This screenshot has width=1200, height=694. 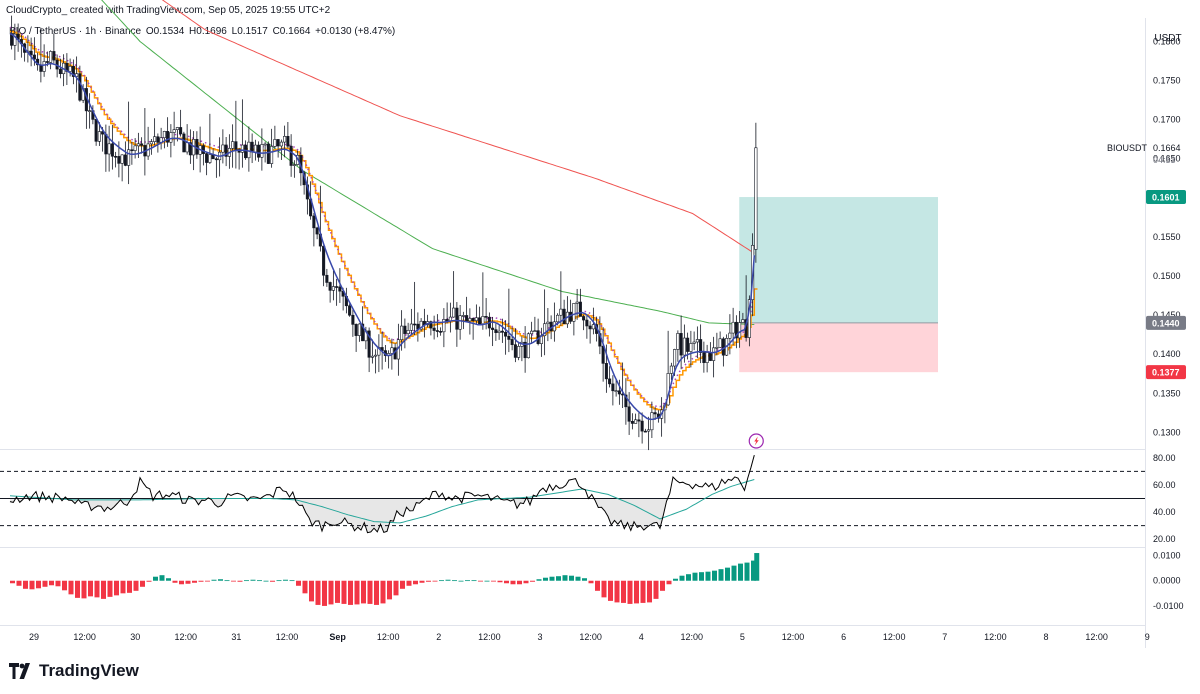 I want to click on time-axis-label: Sep, so click(x=337, y=637).